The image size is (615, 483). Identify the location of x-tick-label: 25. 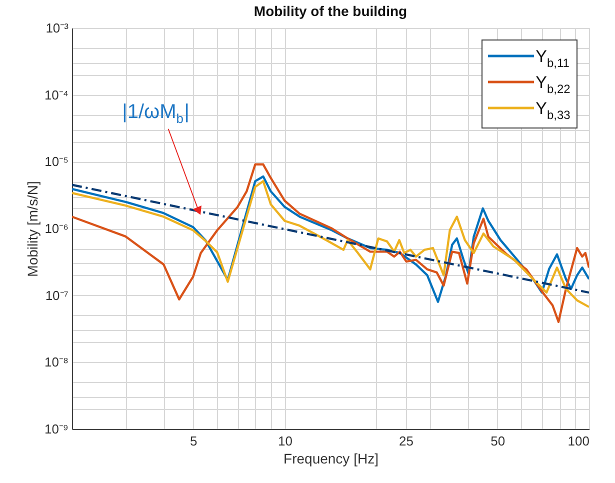
(406, 441).